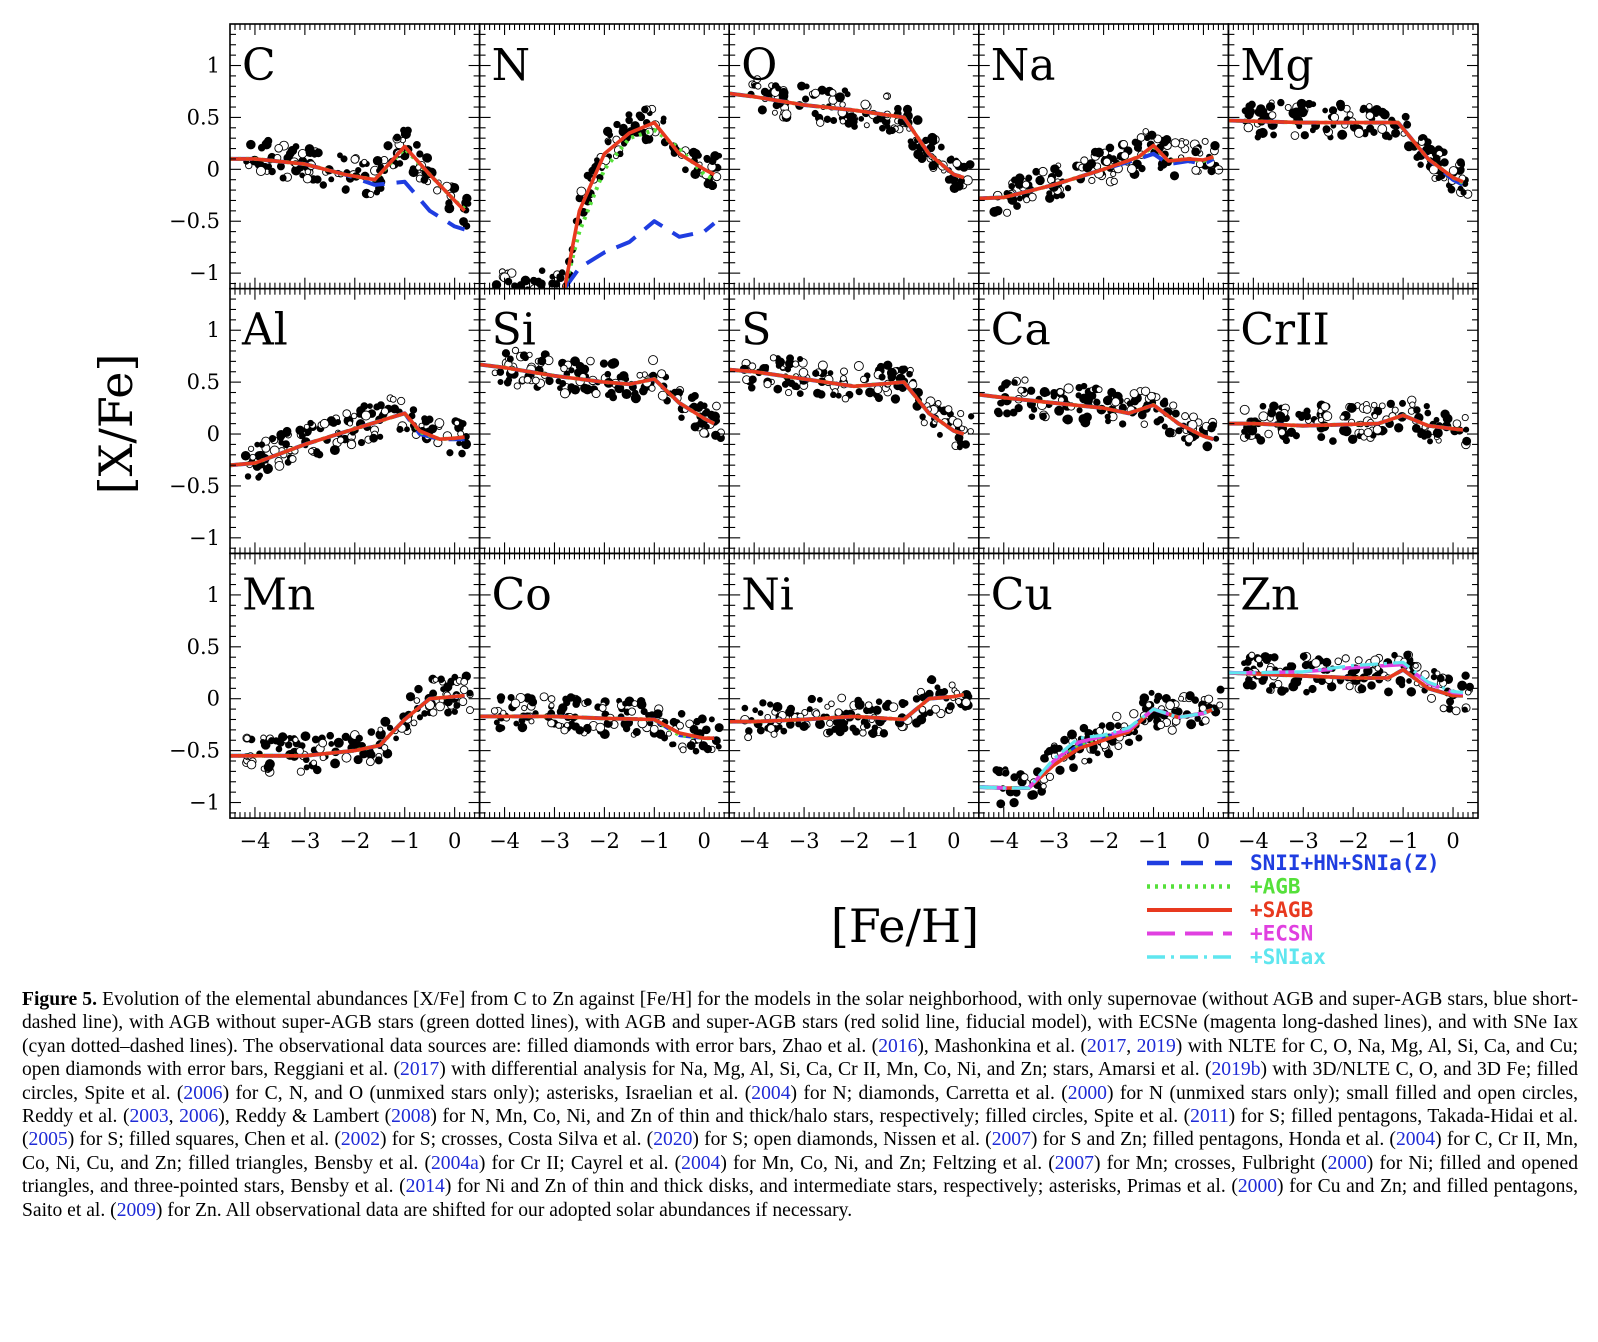 This screenshot has height=1342, width=1598. Describe the element at coordinates (1103, 685) in the screenshot. I see `panel-cu: Cu` at that location.